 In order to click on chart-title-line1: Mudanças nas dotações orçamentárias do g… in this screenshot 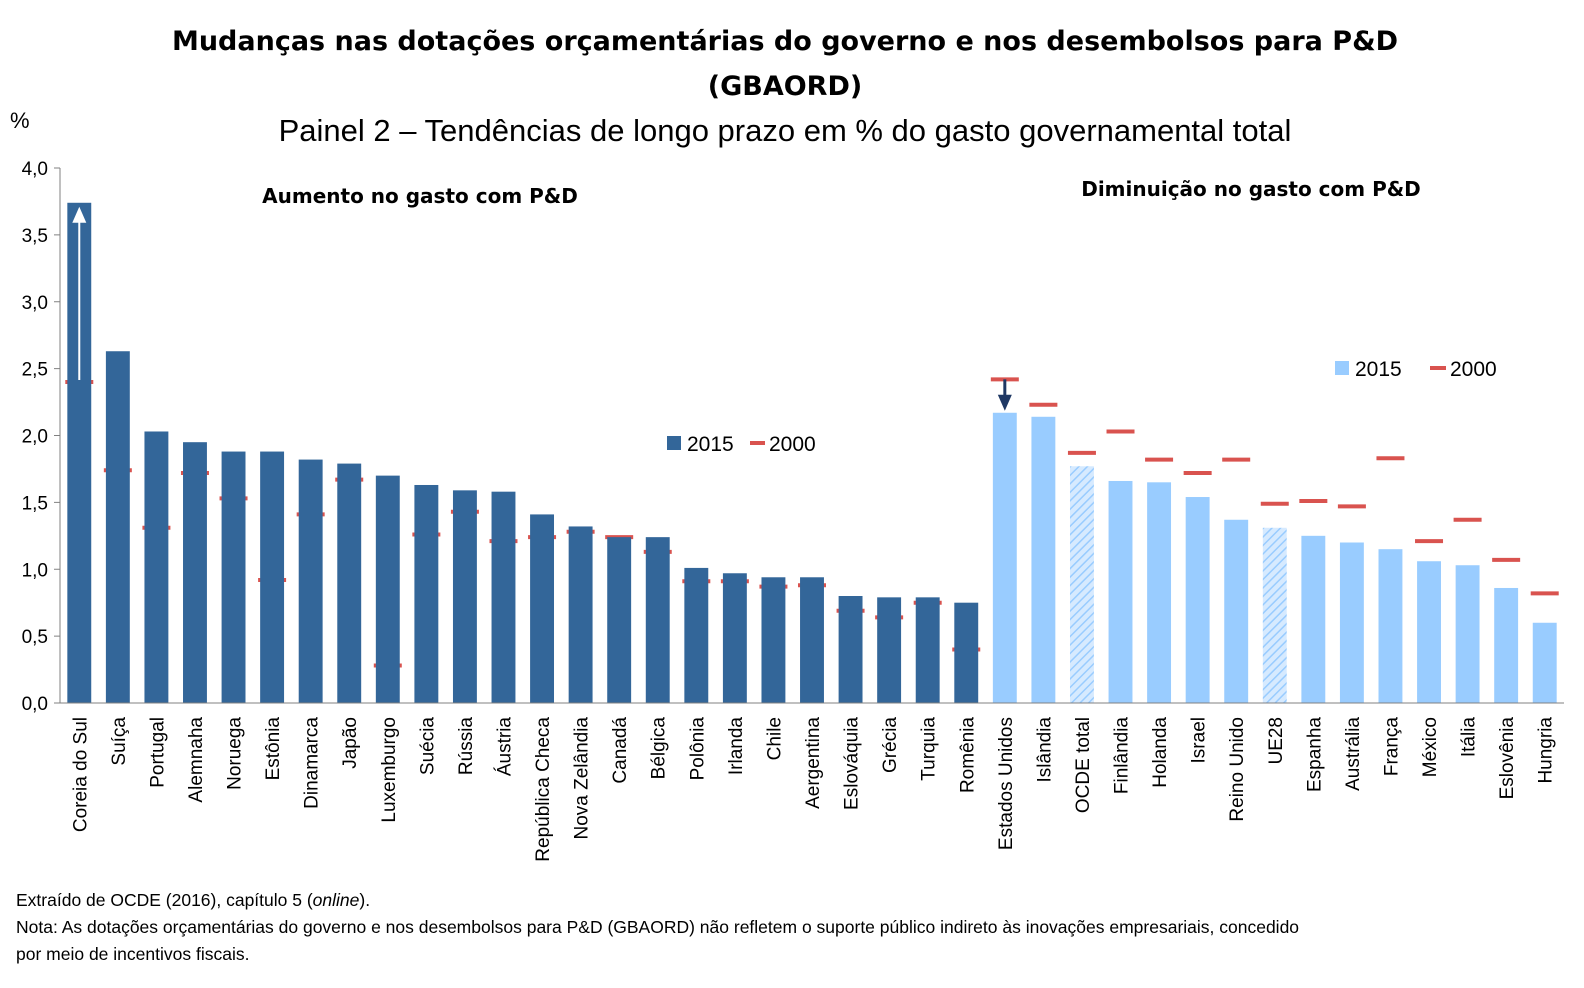, I will do `click(785, 41)`.